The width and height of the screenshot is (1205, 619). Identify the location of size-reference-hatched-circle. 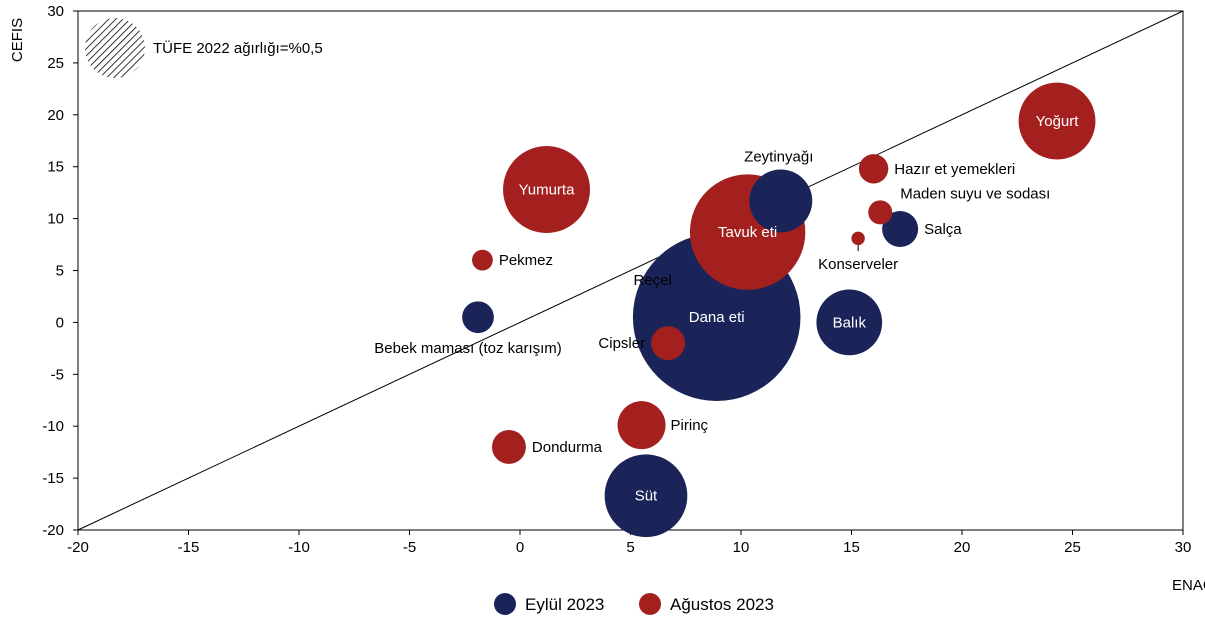
(115, 48).